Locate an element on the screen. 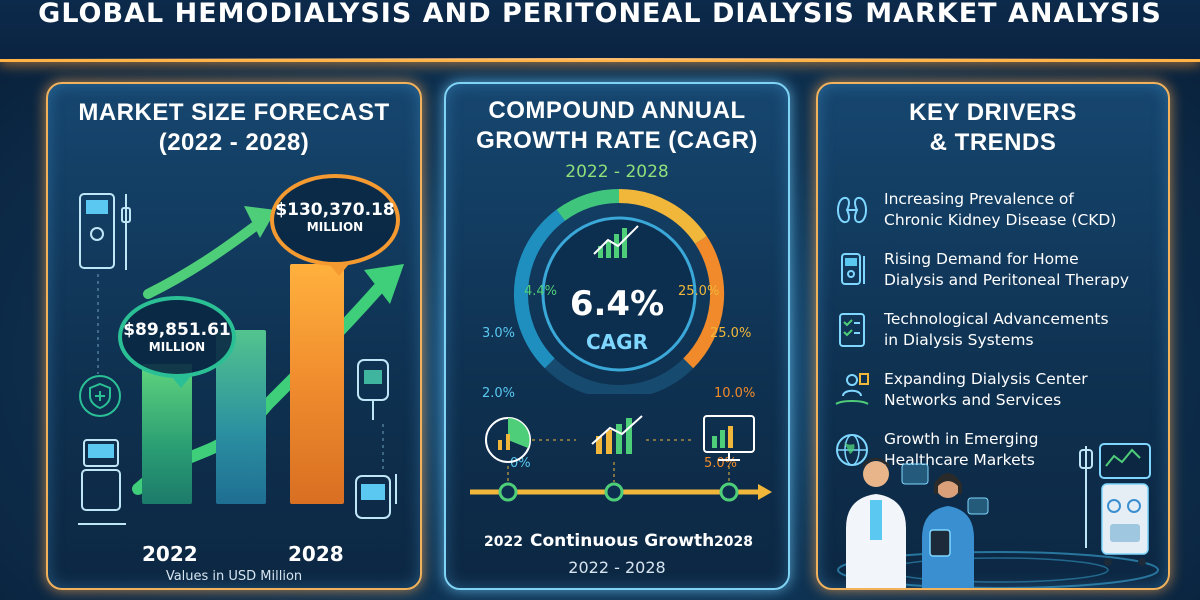 This screenshot has width=1200, height=600. network-people-icon is located at coordinates (852, 389).